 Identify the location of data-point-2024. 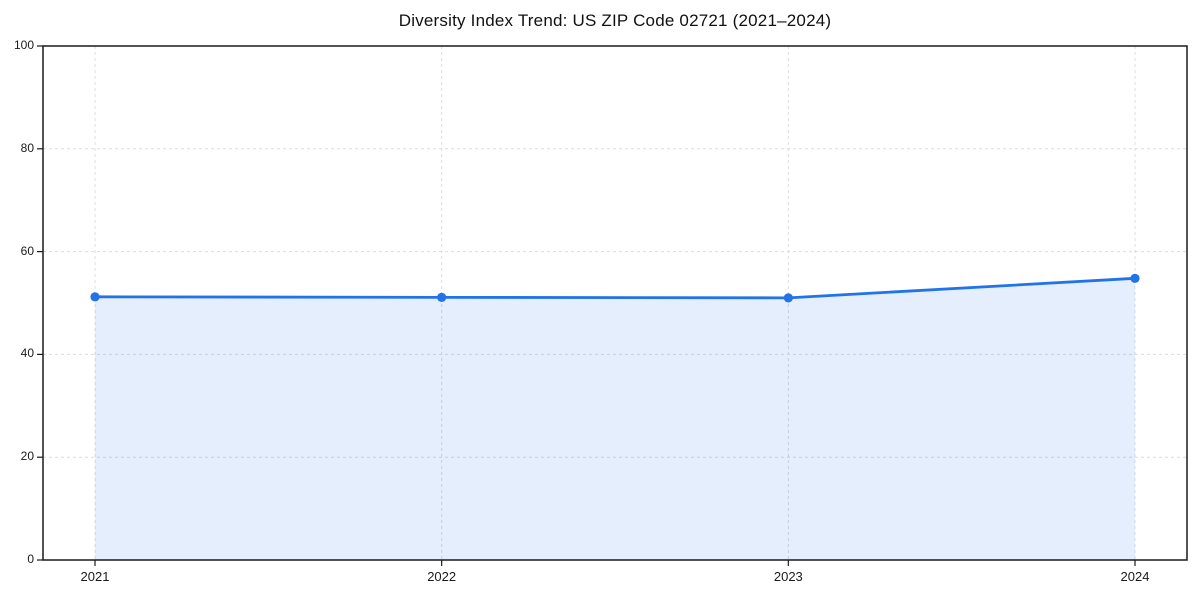
(1135, 278).